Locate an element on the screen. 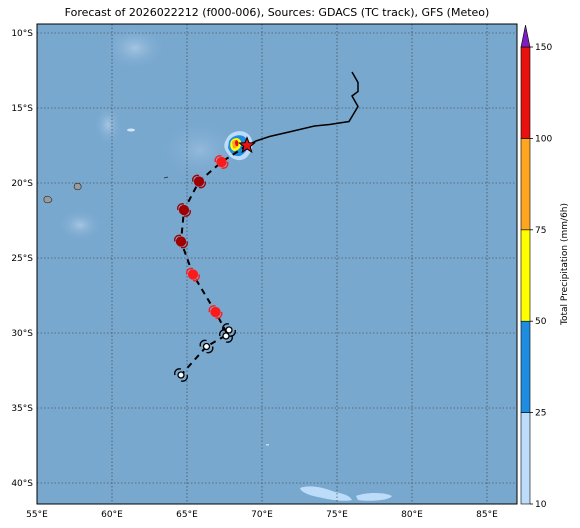  colorbar-tick-label: 150 is located at coordinates (543, 48).